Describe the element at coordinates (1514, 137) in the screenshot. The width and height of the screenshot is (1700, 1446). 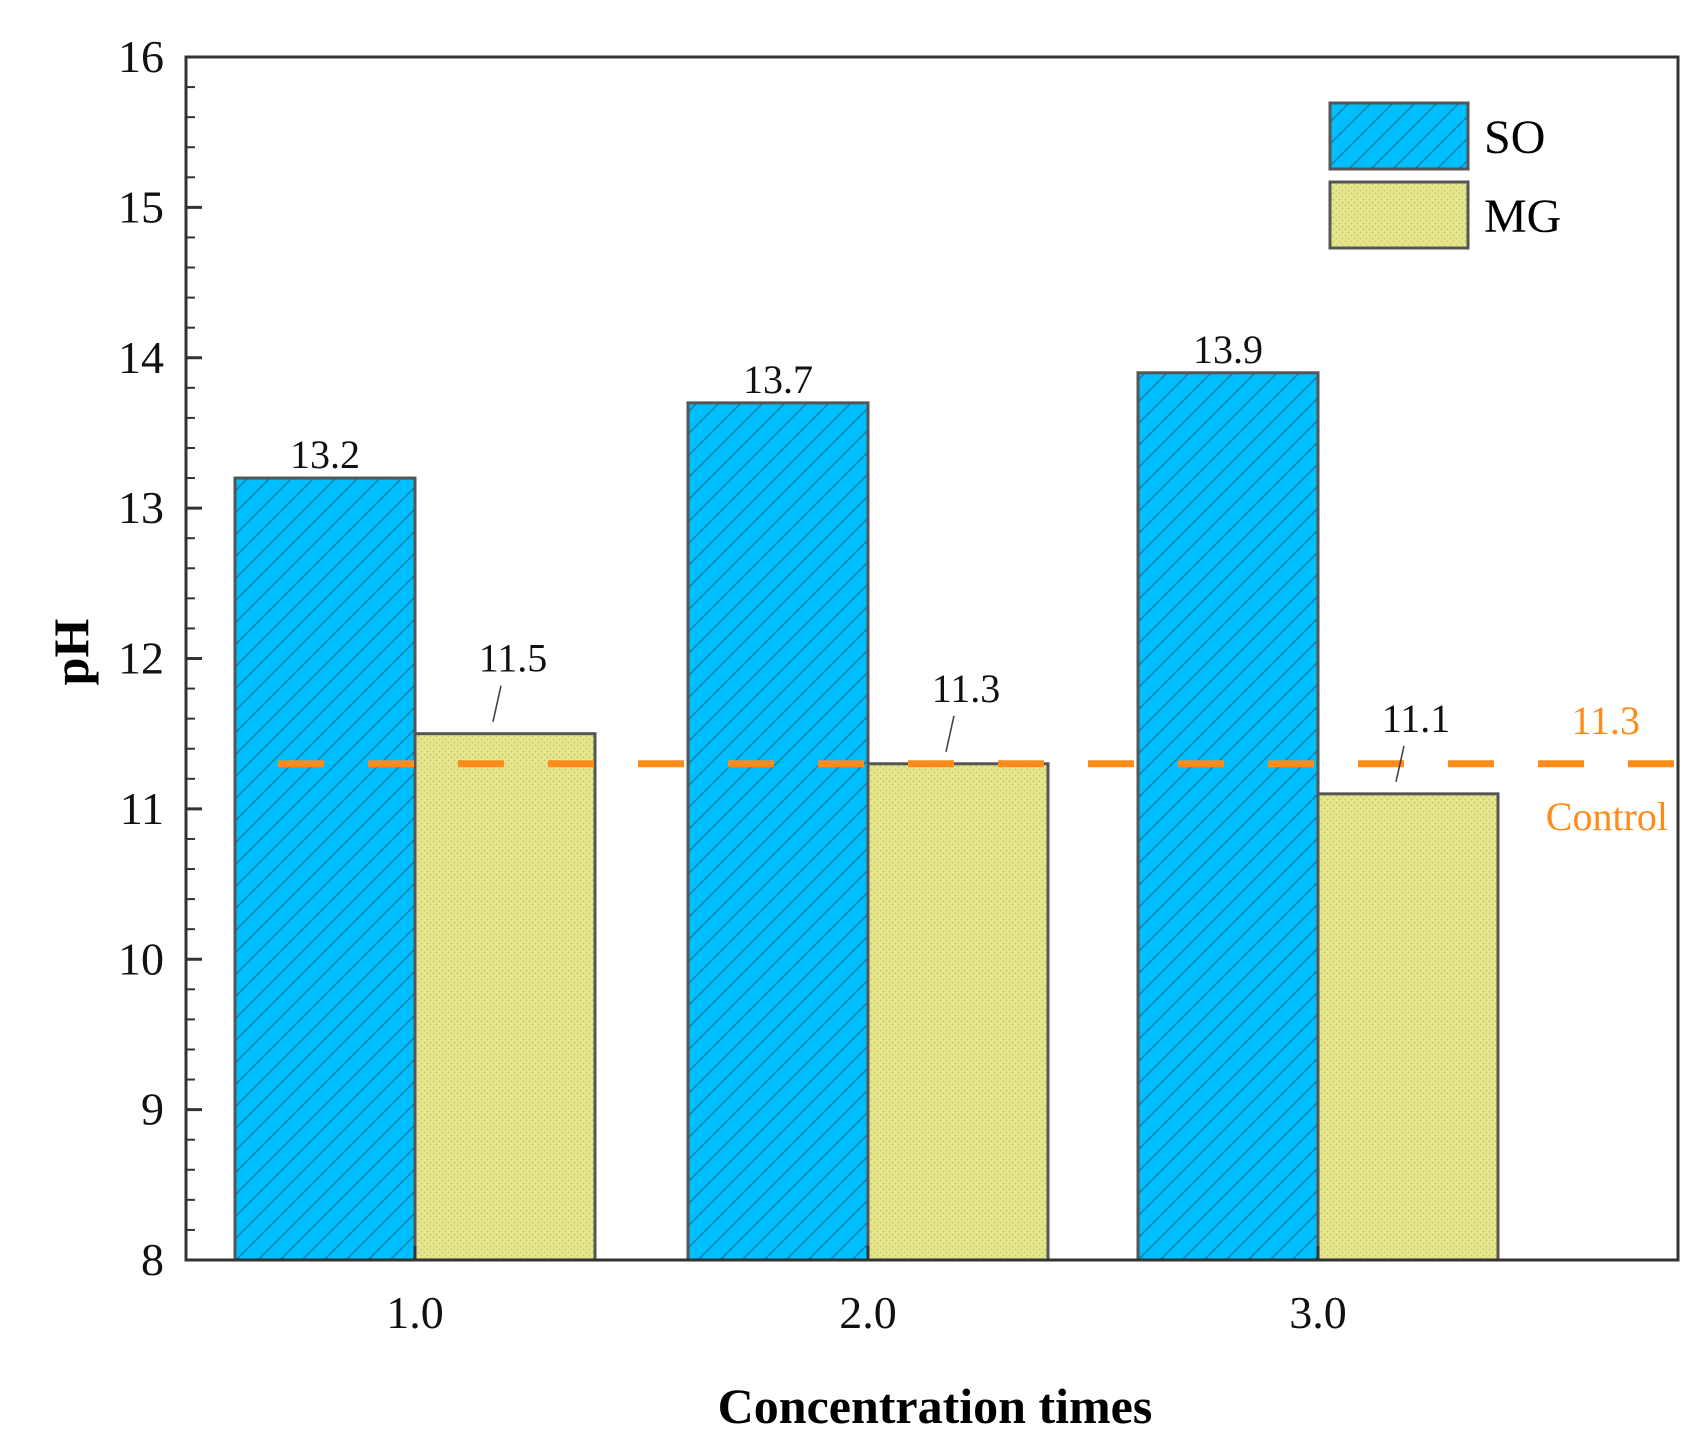
I see `legend-label-so: SO` at that location.